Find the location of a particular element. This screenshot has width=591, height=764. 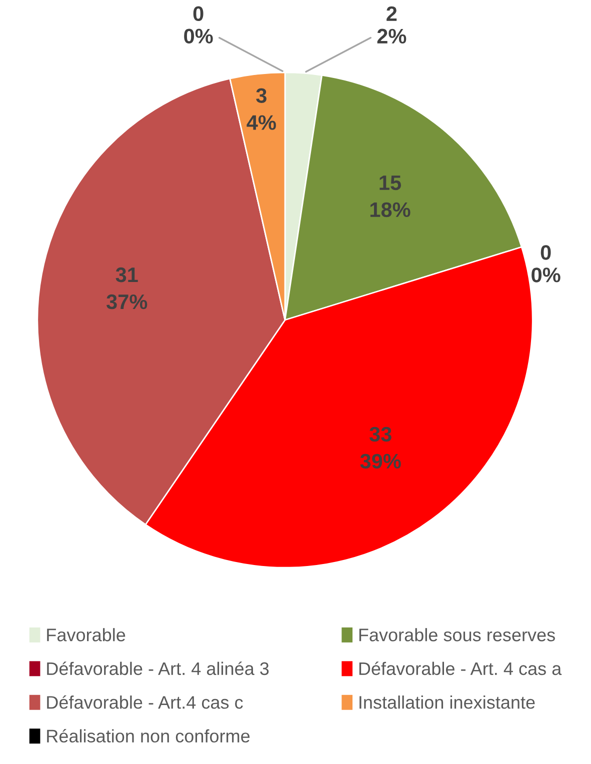

legend-label: Réalisation non conforme is located at coordinates (148, 736).